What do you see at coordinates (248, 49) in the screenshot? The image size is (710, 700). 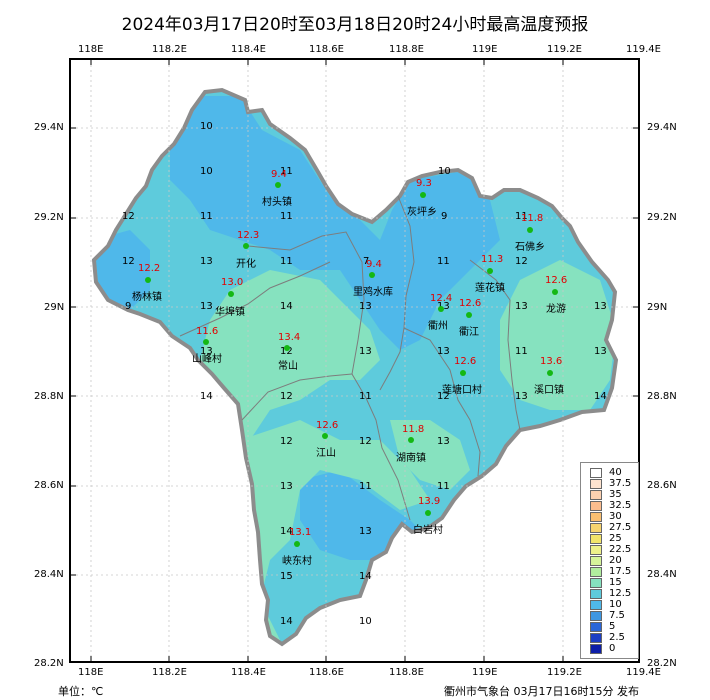 I see `lon-tick-top: 118.4E` at bounding box center [248, 49].